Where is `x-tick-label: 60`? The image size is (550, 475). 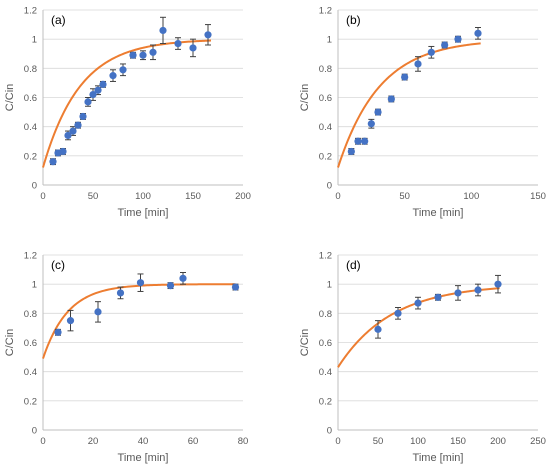
x-tick-label: 60 is located at coordinates (193, 441).